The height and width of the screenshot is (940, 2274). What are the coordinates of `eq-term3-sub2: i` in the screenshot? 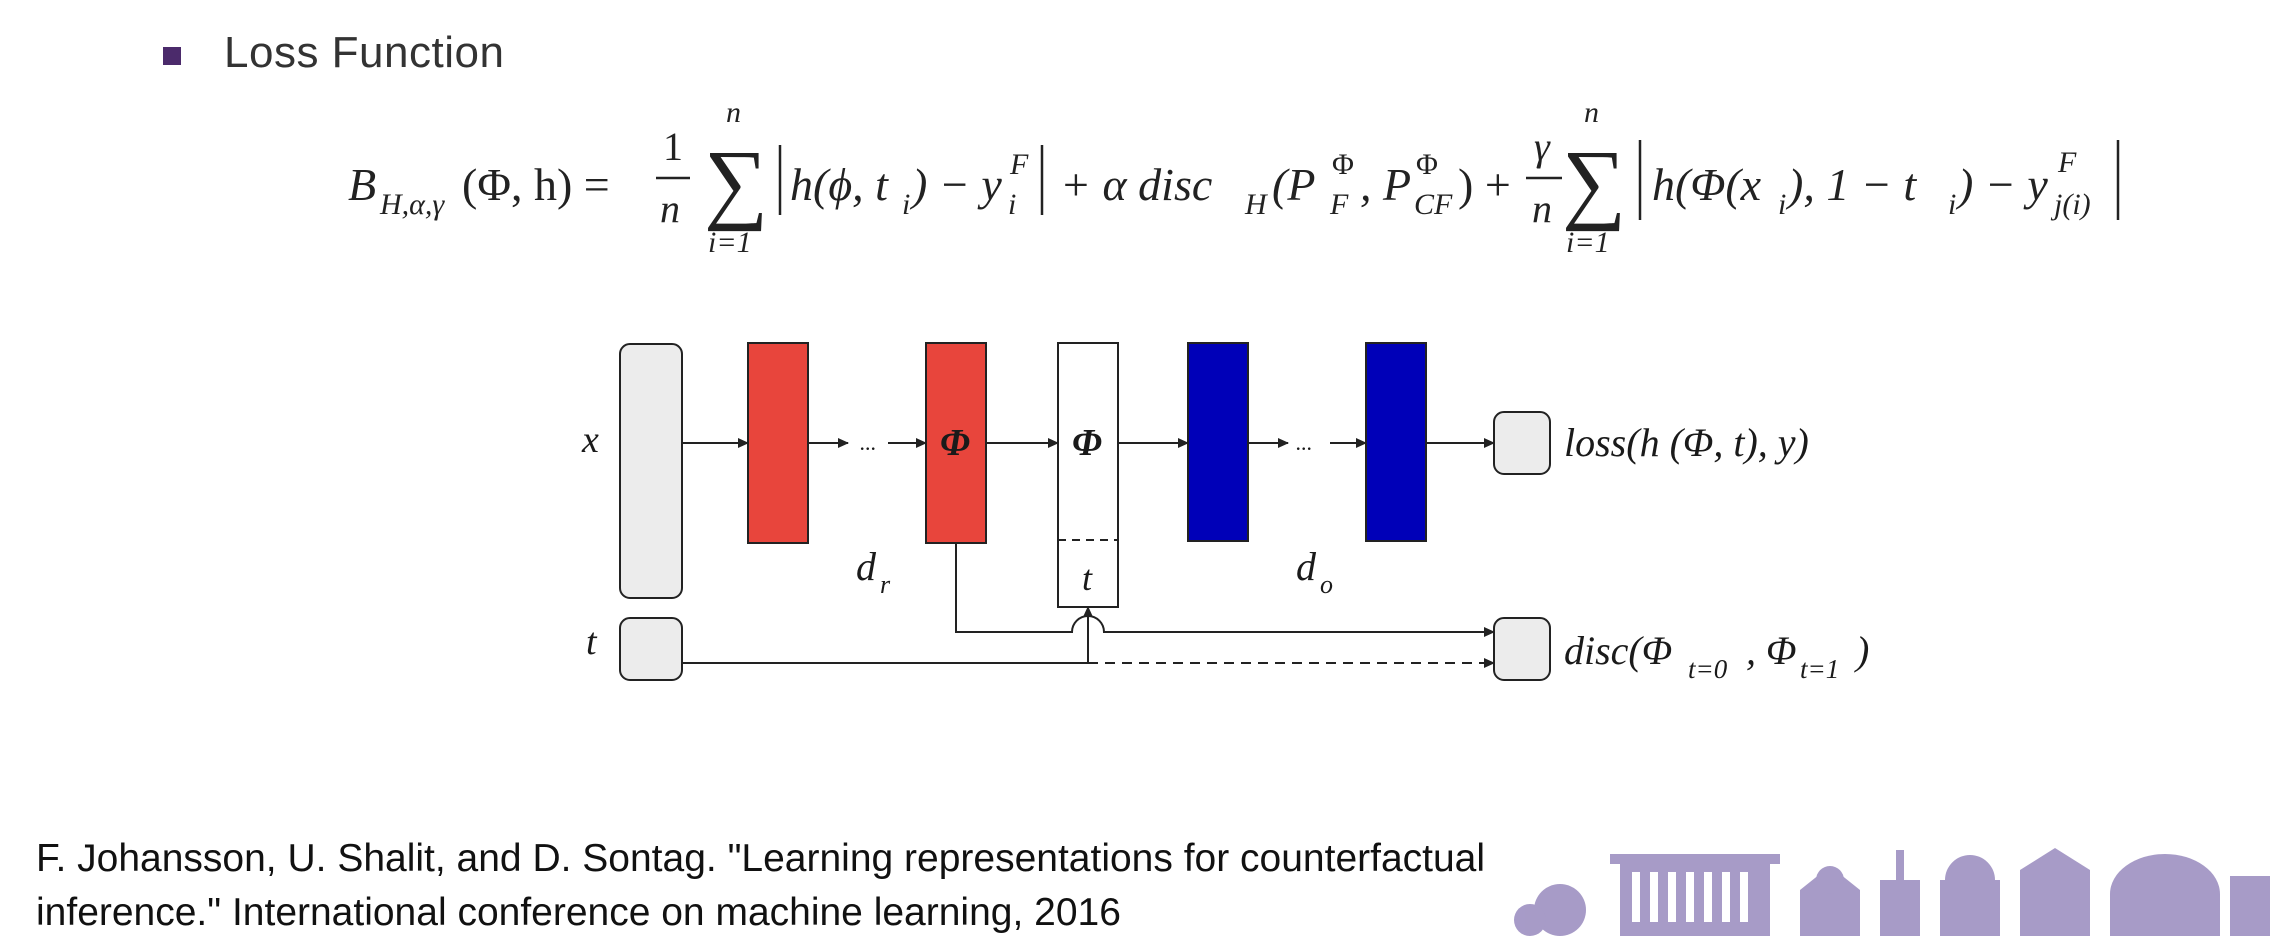 It's located at (1952, 204).